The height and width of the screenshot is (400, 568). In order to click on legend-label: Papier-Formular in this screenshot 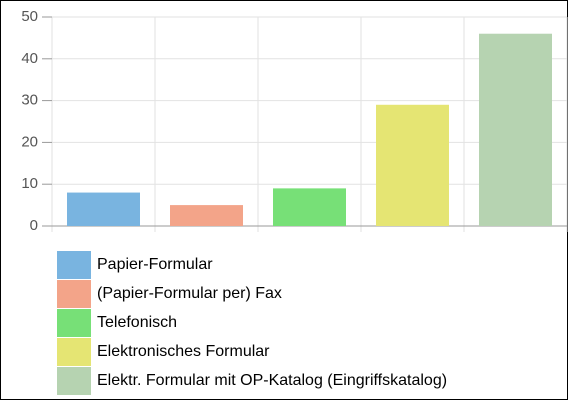, I will do `click(155, 264)`.